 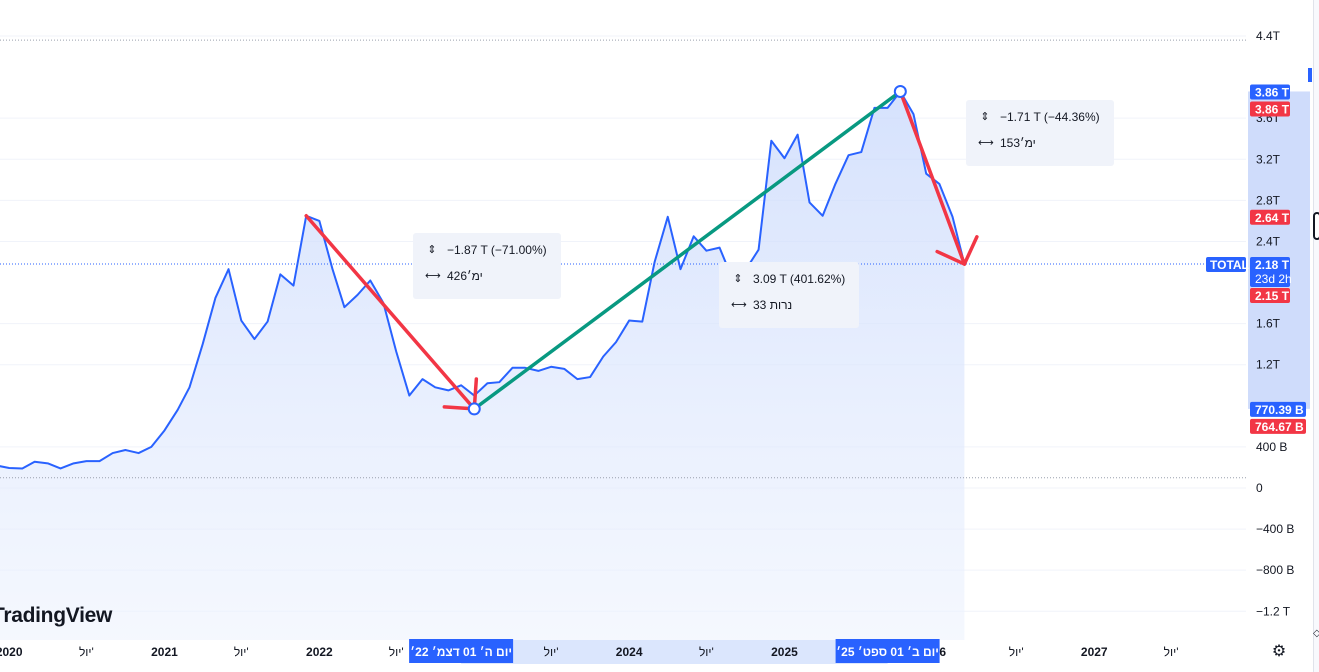 What do you see at coordinates (56, 615) in the screenshot?
I see `tradingview-watermark: TradingView` at bounding box center [56, 615].